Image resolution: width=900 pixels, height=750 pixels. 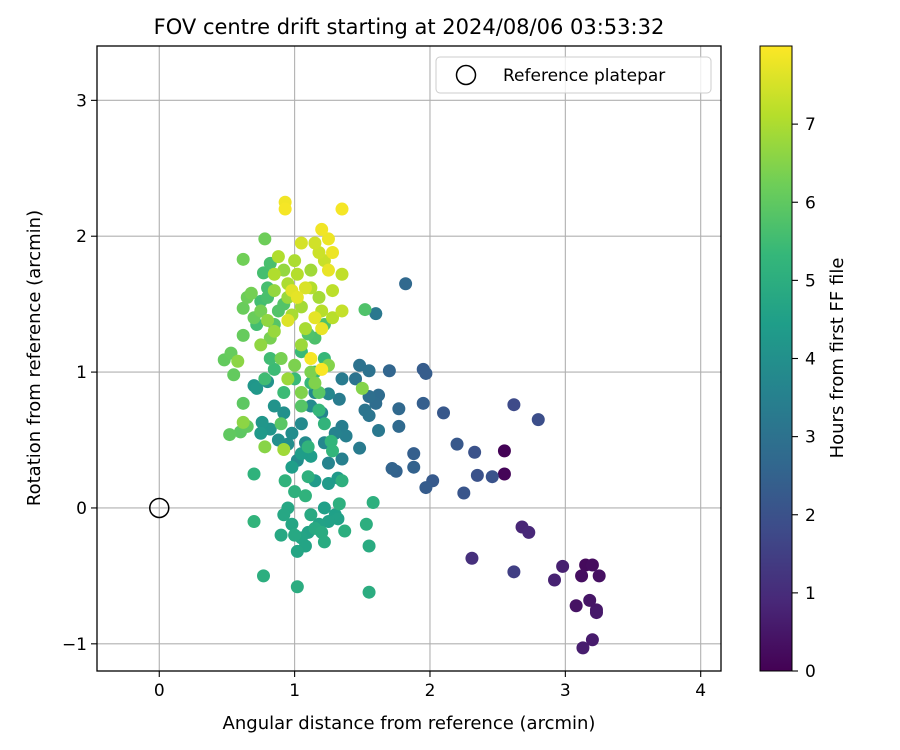 What do you see at coordinates (810, 125) in the screenshot?
I see `colorbar-tick-label: 7` at bounding box center [810, 125].